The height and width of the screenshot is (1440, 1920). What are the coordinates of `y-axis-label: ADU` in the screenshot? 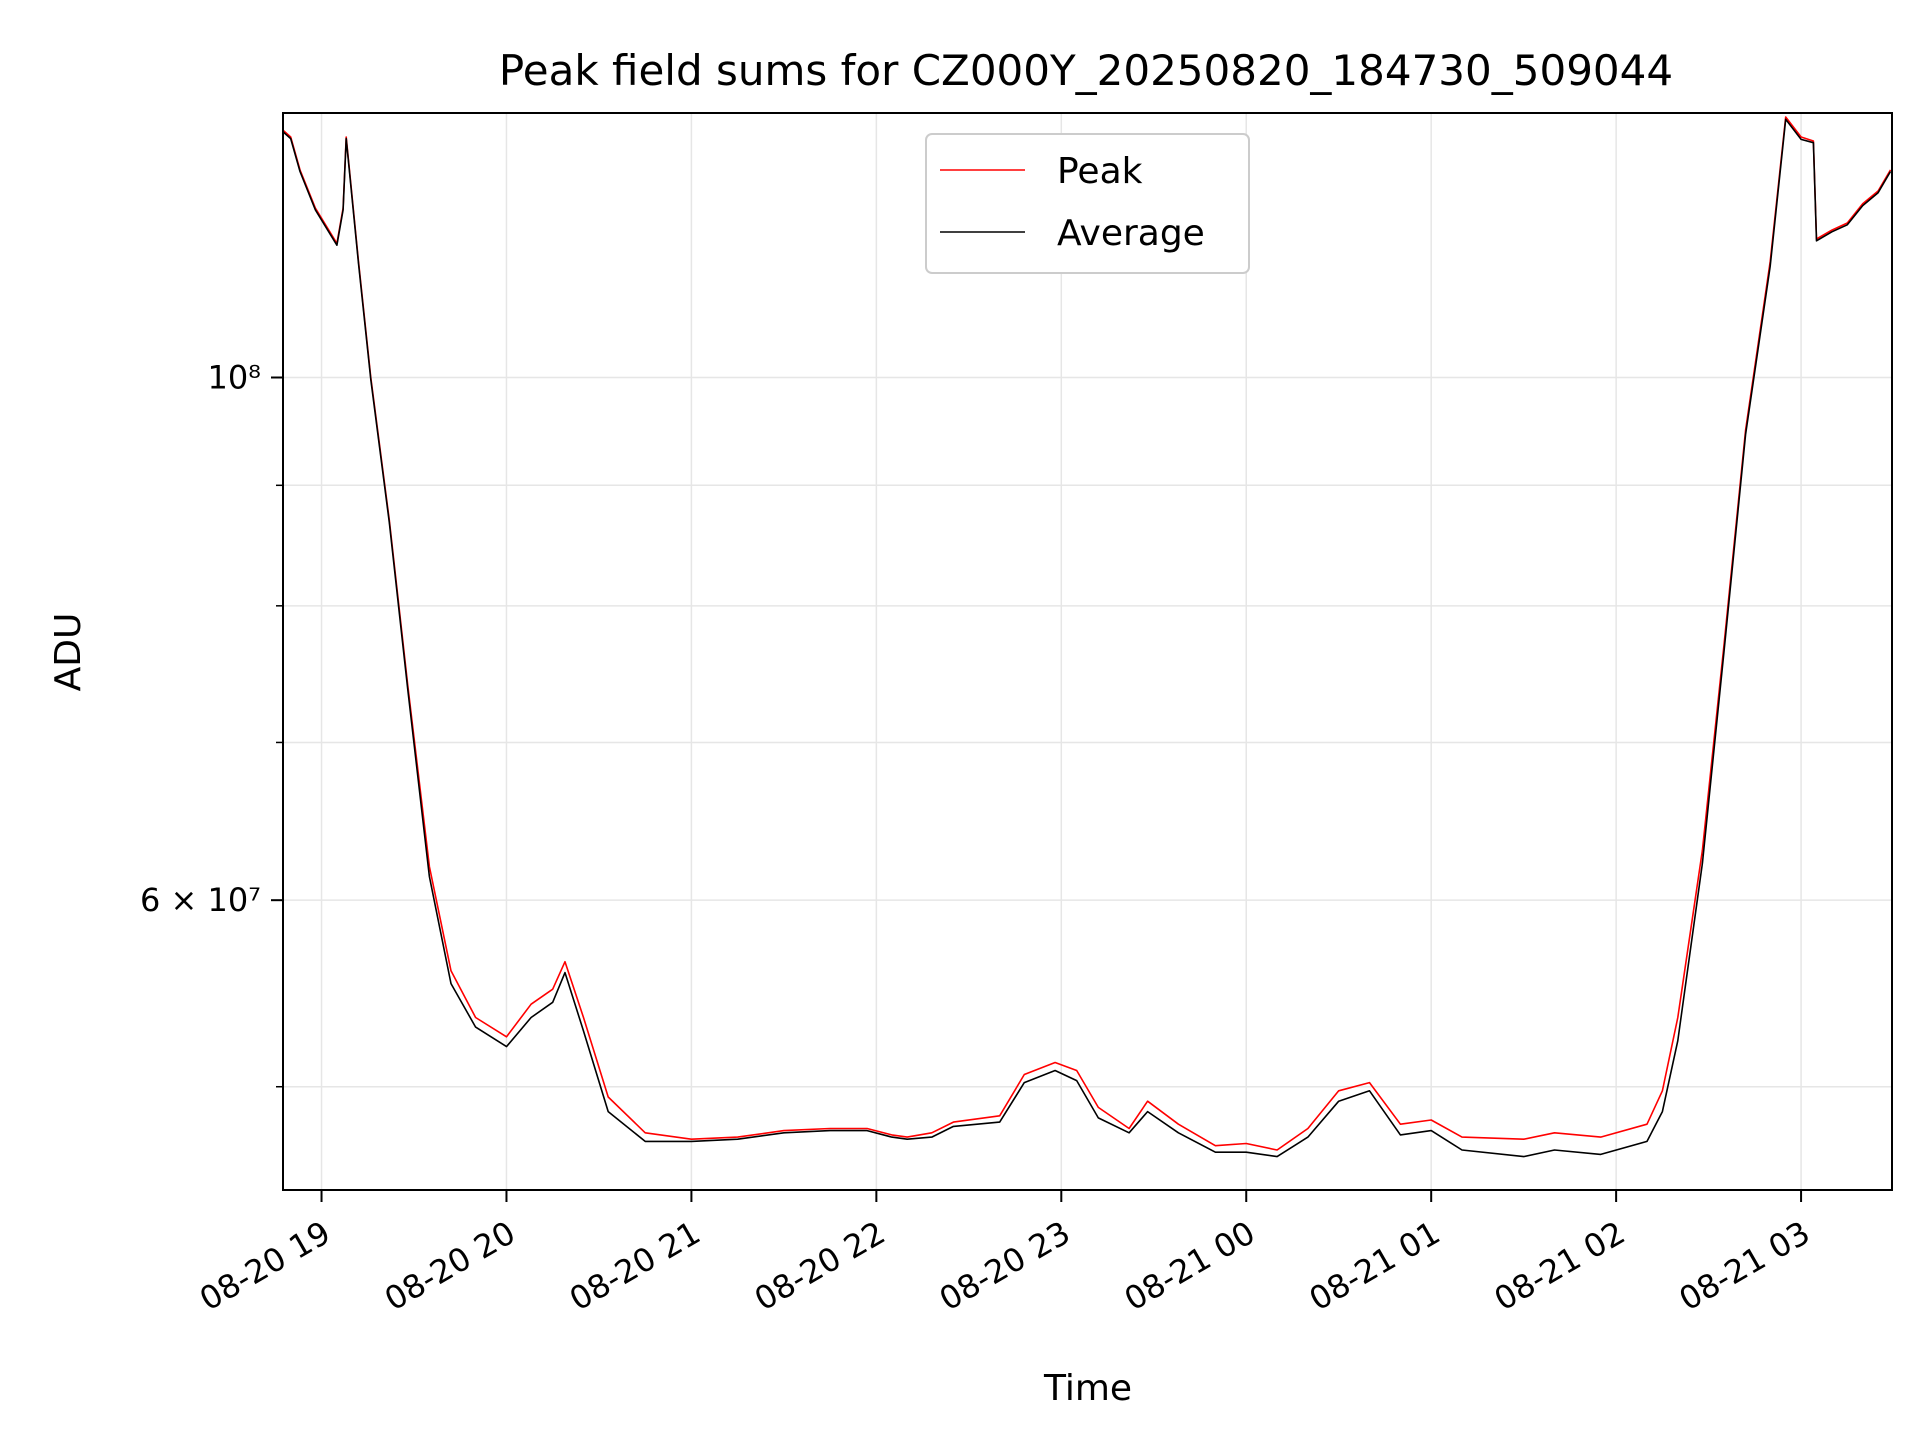 It's located at (68, 652).